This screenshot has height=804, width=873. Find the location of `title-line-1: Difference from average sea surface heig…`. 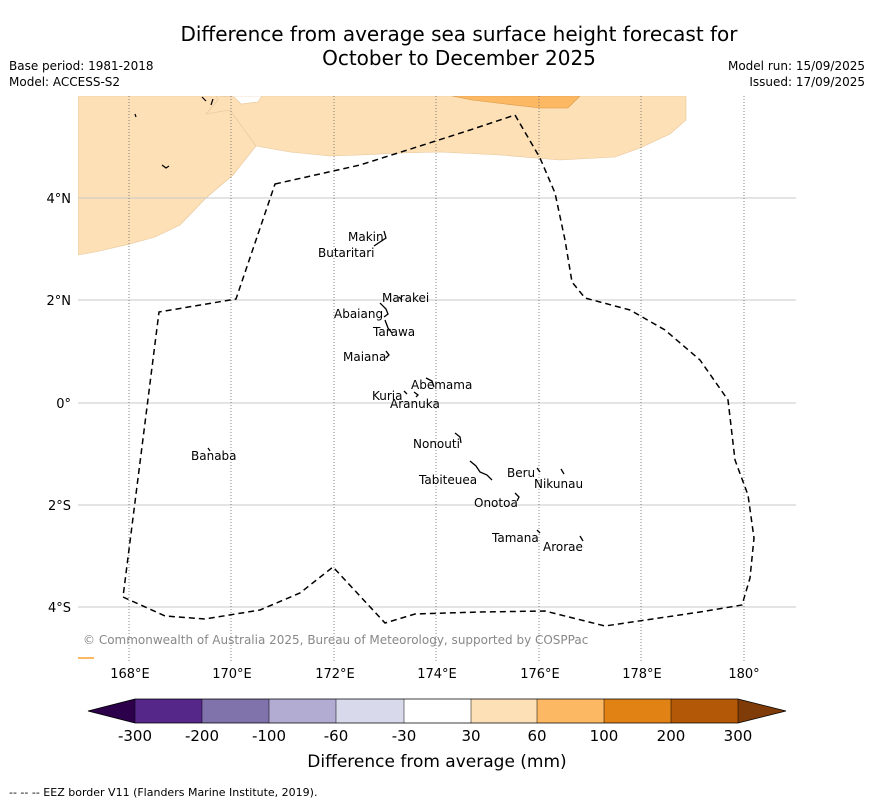

title-line-1: Difference from average sea surface heig… is located at coordinates (459, 34).